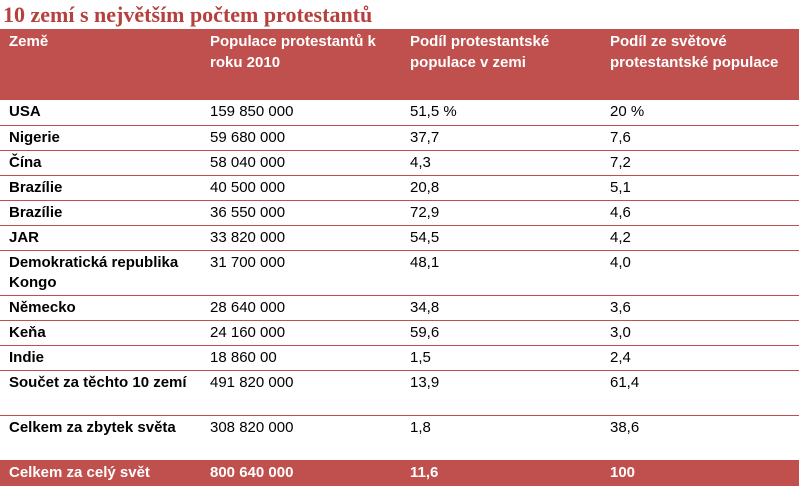  I want to click on cell-share-in-country: 54,5, so click(501, 238).